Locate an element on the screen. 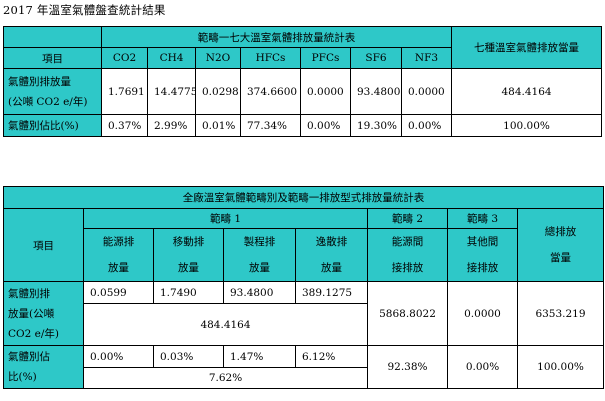  emission-row-label: 氣體別排 放量(公噸 CO2 e/年) is located at coordinates (43, 313).